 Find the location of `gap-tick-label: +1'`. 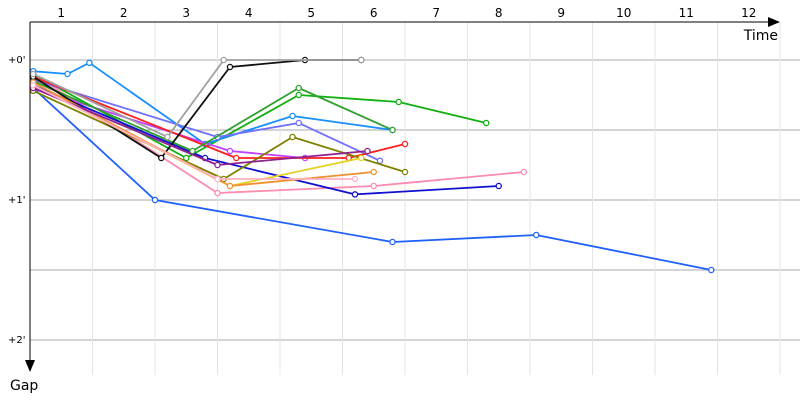

gap-tick-label: +1' is located at coordinates (17, 200).